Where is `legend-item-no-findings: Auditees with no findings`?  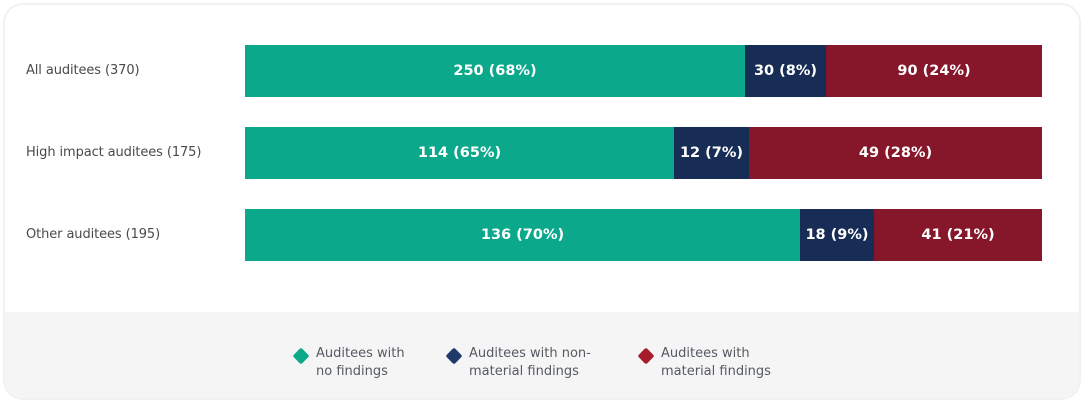 legend-item-no-findings: Auditees with no findings is located at coordinates (348, 363).